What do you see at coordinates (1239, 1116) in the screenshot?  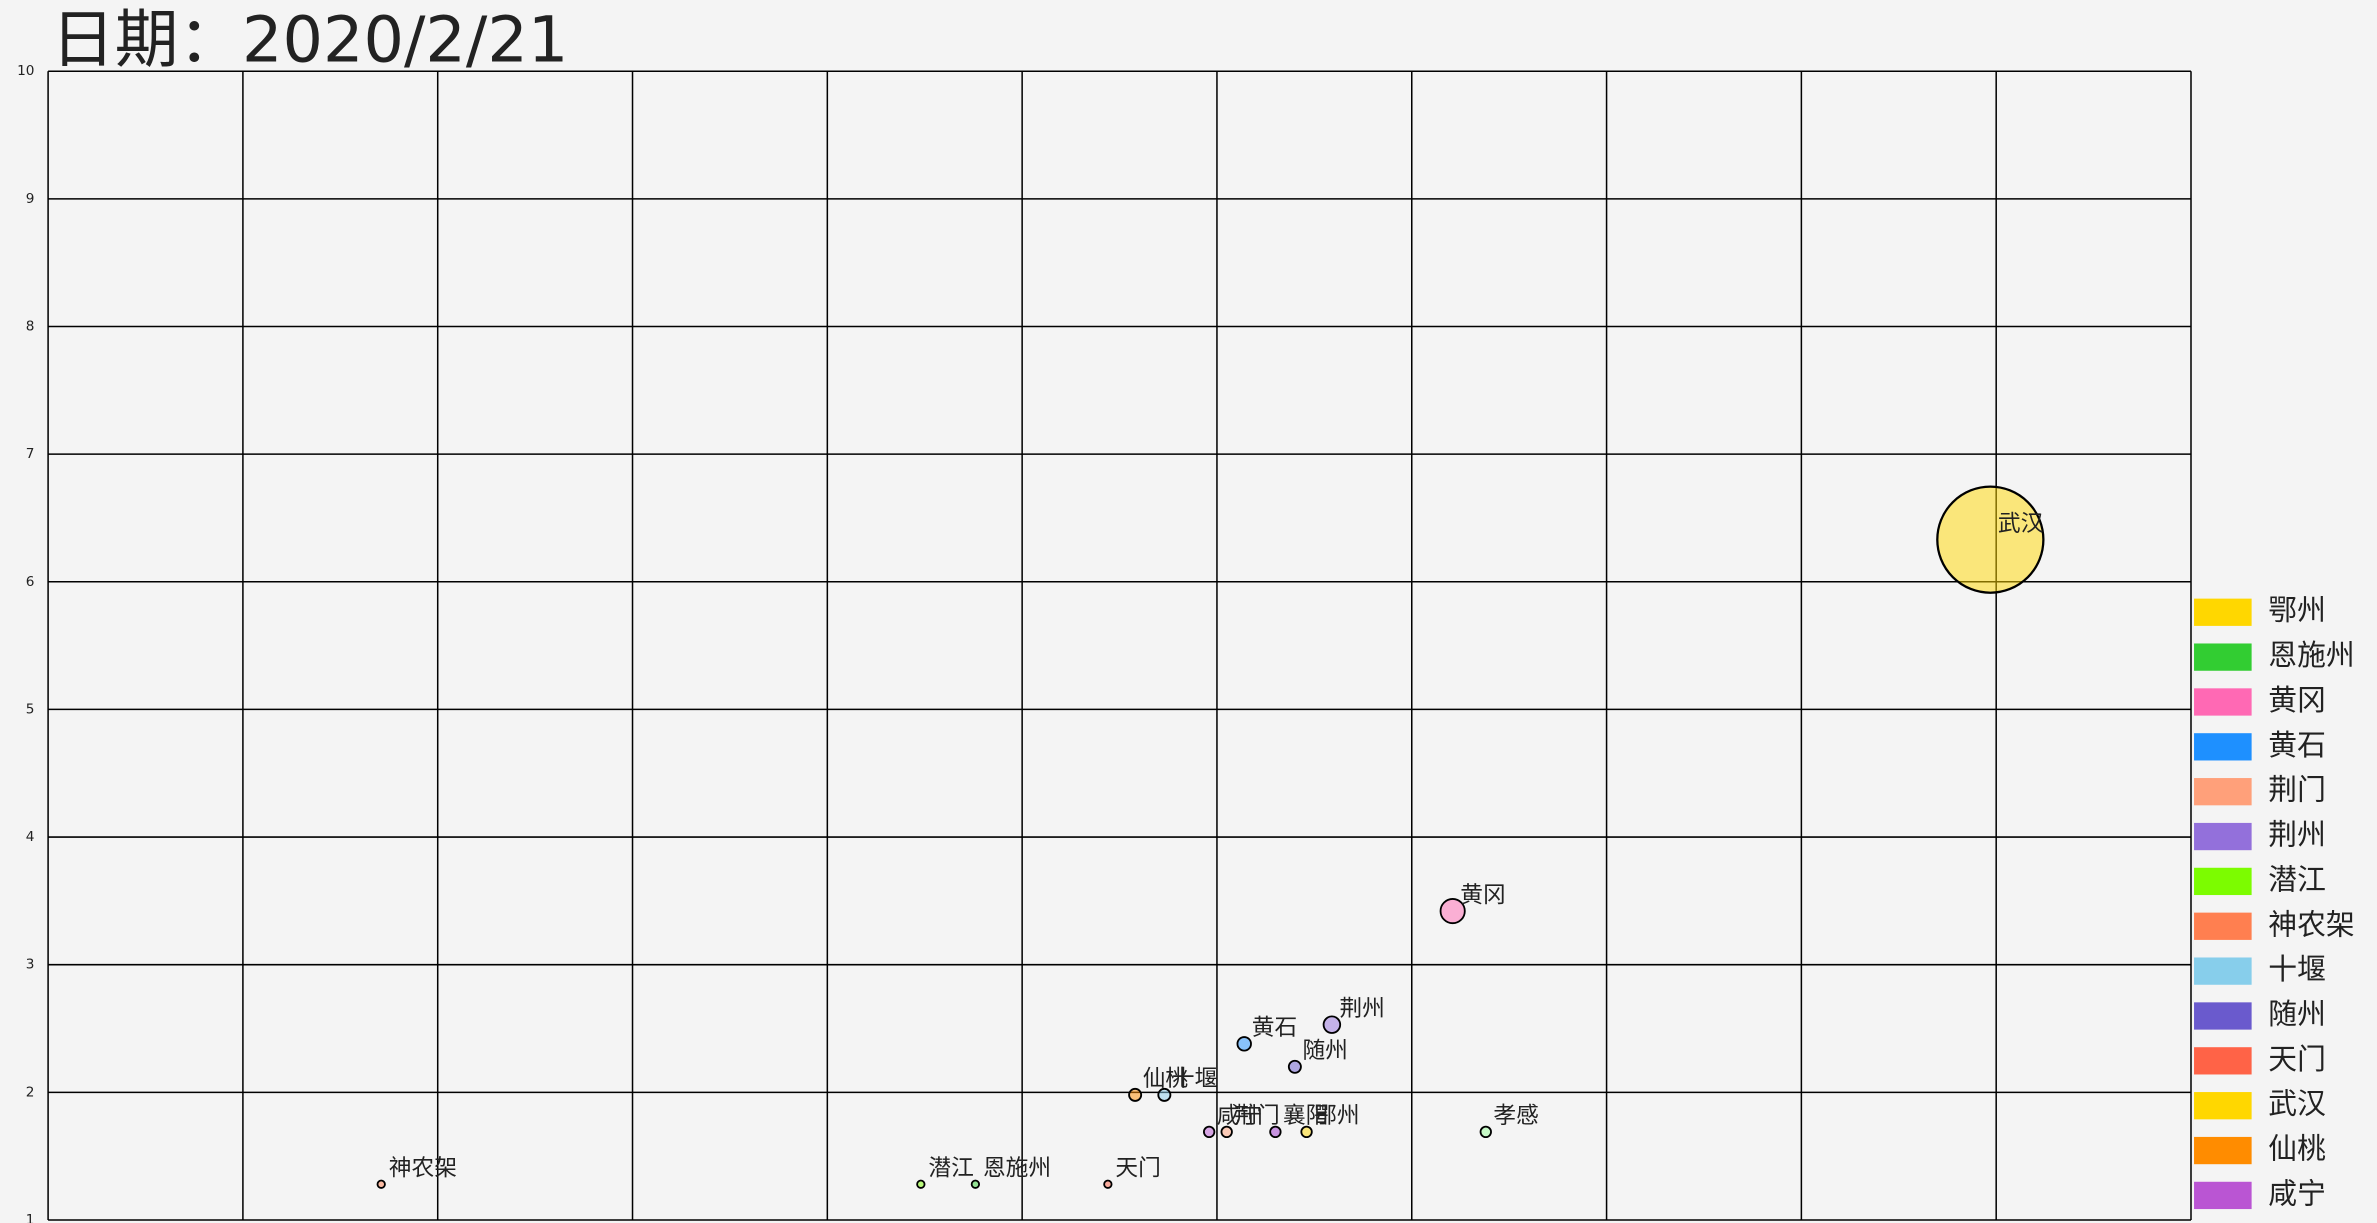 I see `point-label: 咸宁` at bounding box center [1239, 1116].